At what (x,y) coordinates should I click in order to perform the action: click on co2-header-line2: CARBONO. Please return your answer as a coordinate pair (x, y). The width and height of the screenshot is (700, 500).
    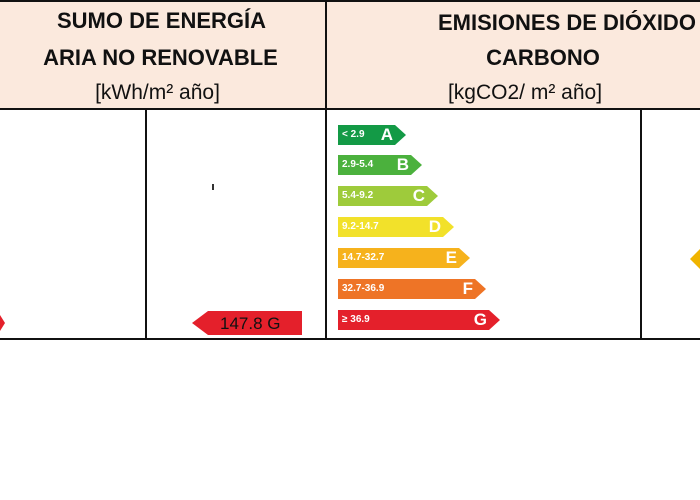
    Looking at the image, I should click on (543, 57).